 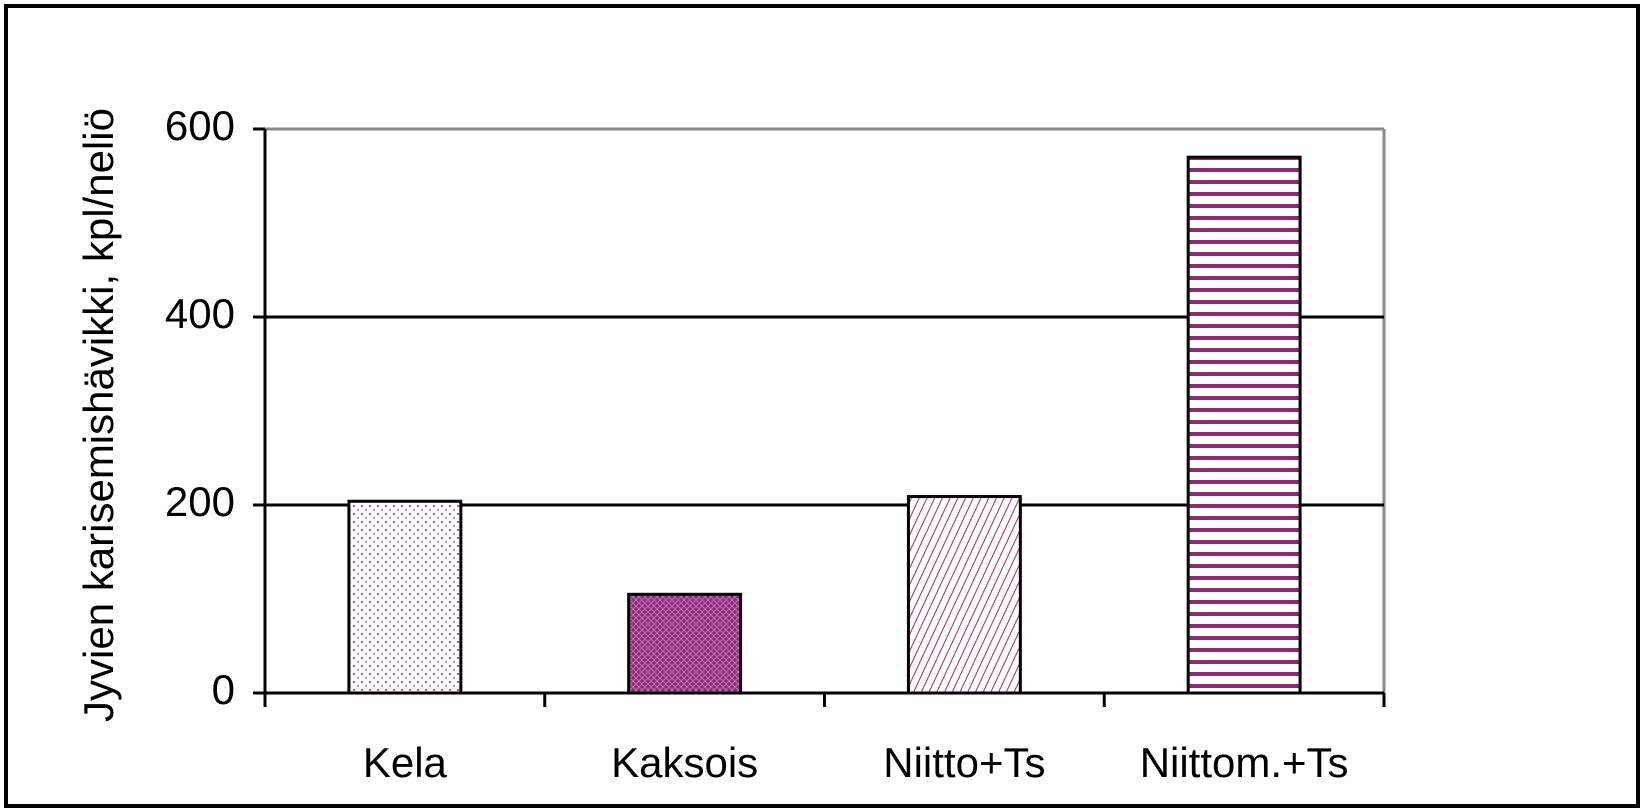 I want to click on y-tick-label: 400, so click(x=200, y=313).